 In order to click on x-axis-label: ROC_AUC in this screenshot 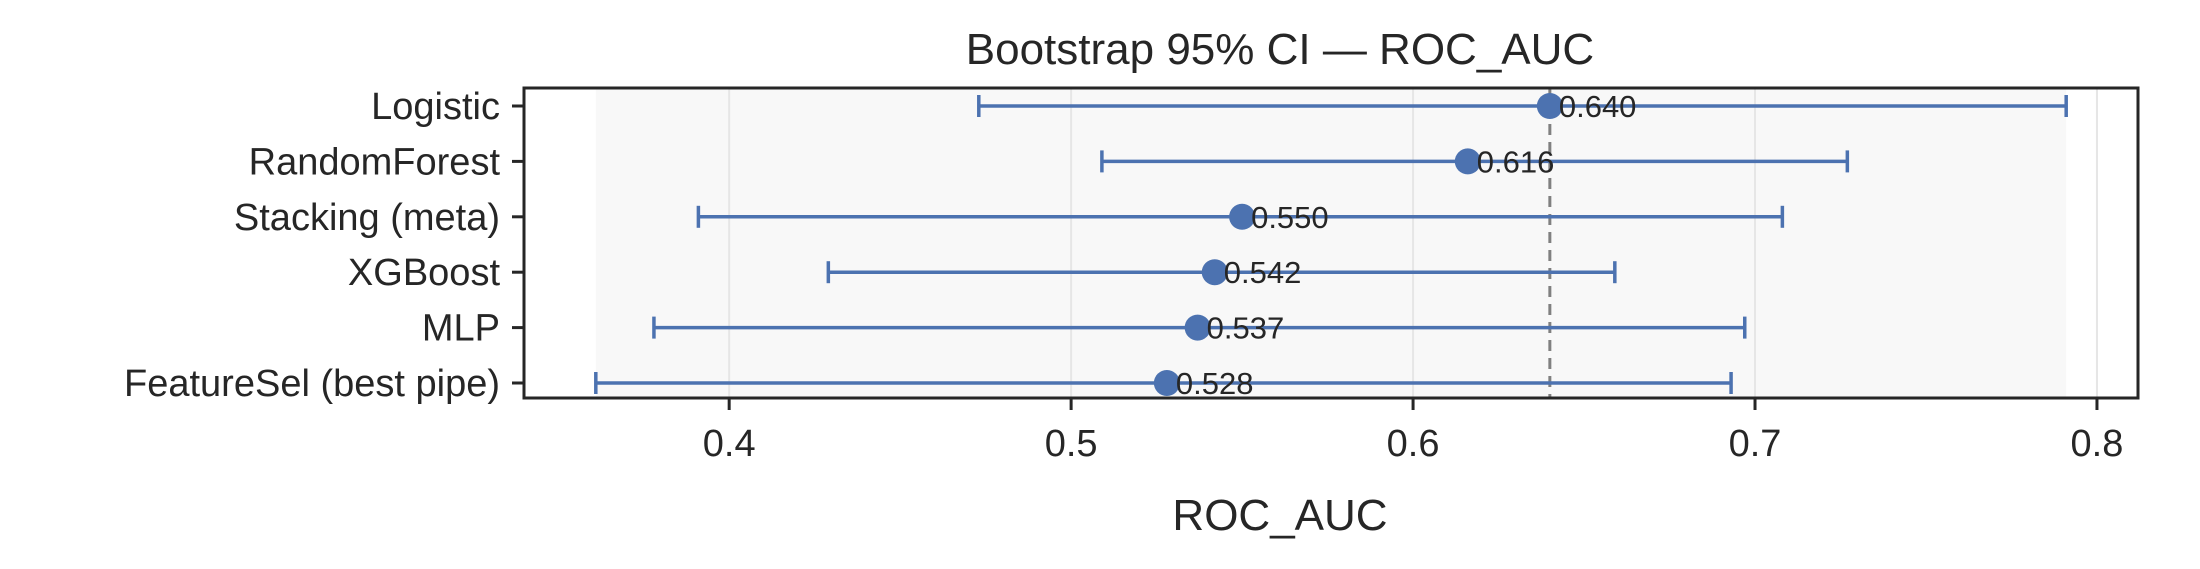, I will do `click(1279, 515)`.